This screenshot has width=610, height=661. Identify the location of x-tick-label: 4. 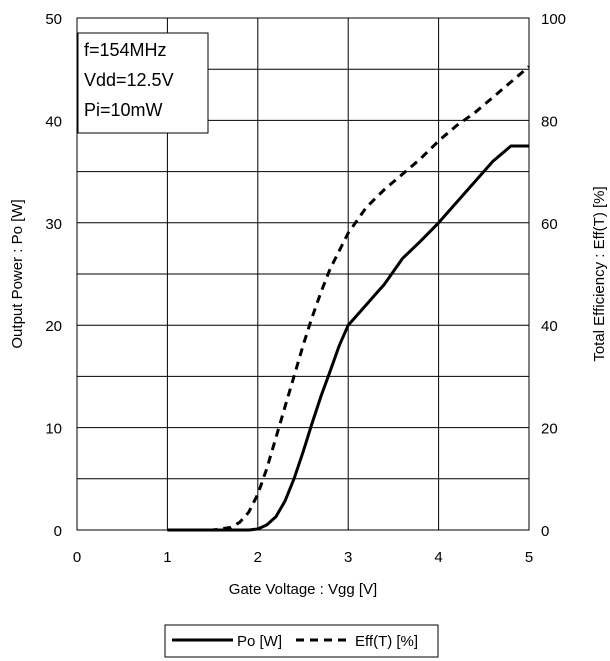
(438, 557).